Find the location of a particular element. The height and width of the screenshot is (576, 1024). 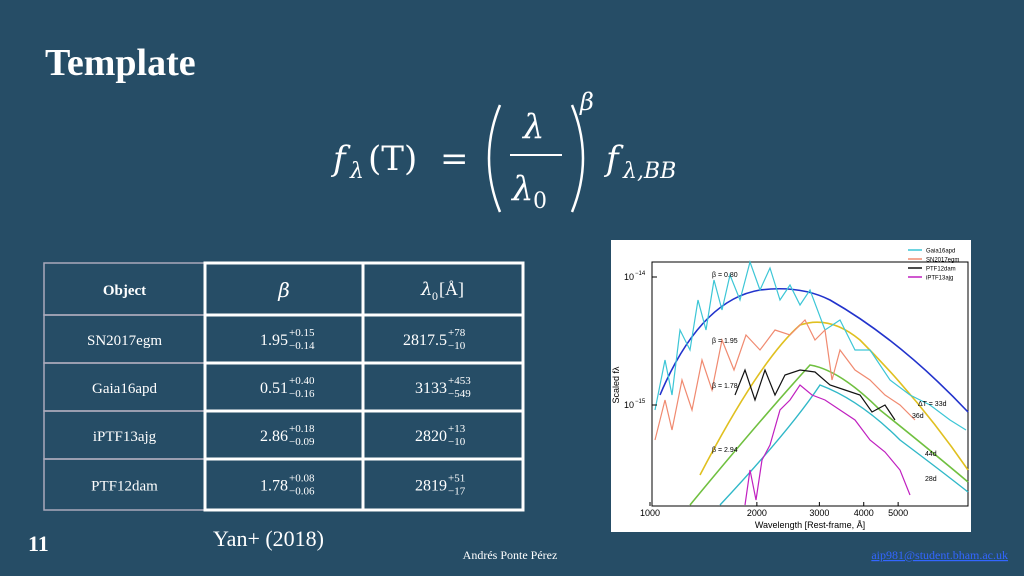

eq-equals: = is located at coordinates (454, 159).